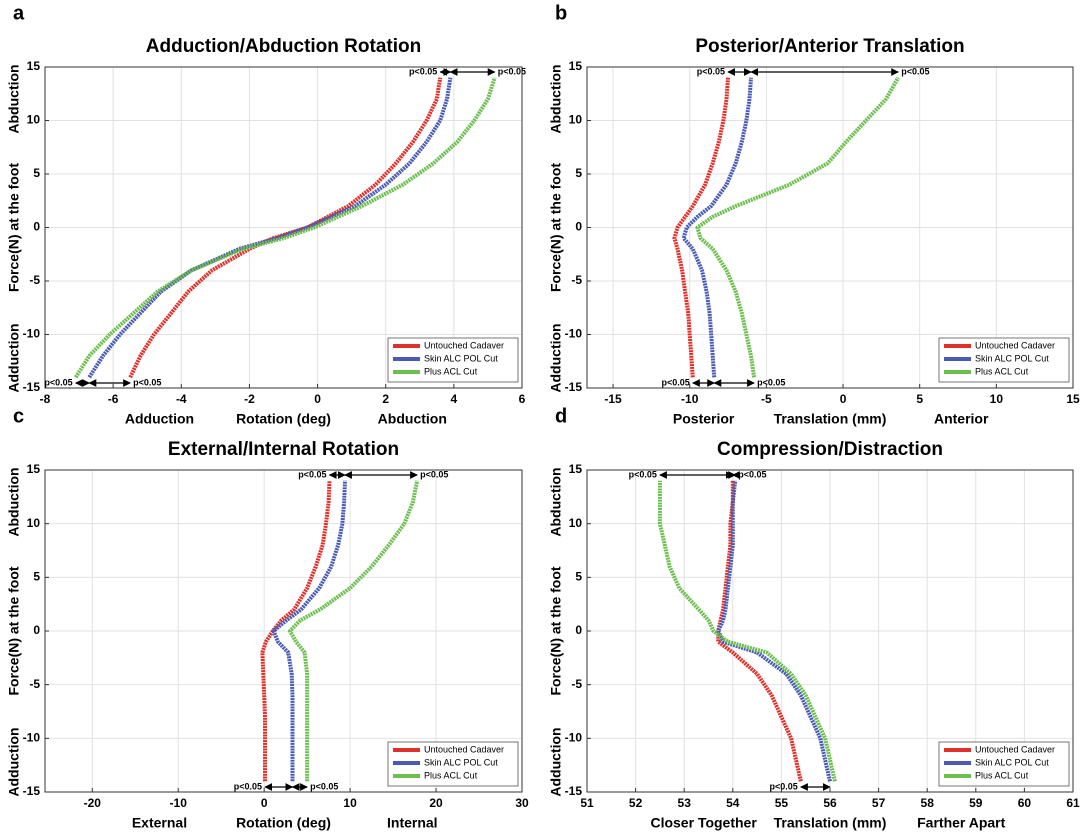  I want to click on x-axis-label: Translation (mm), so click(830, 419).